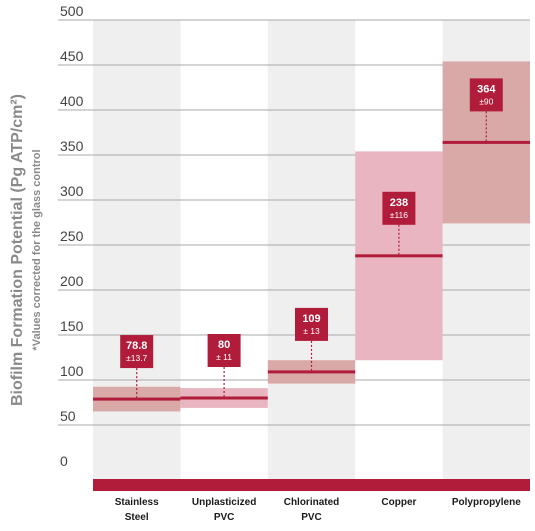 This screenshot has width=535, height=531. I want to click on value-label: 364, so click(486, 89).